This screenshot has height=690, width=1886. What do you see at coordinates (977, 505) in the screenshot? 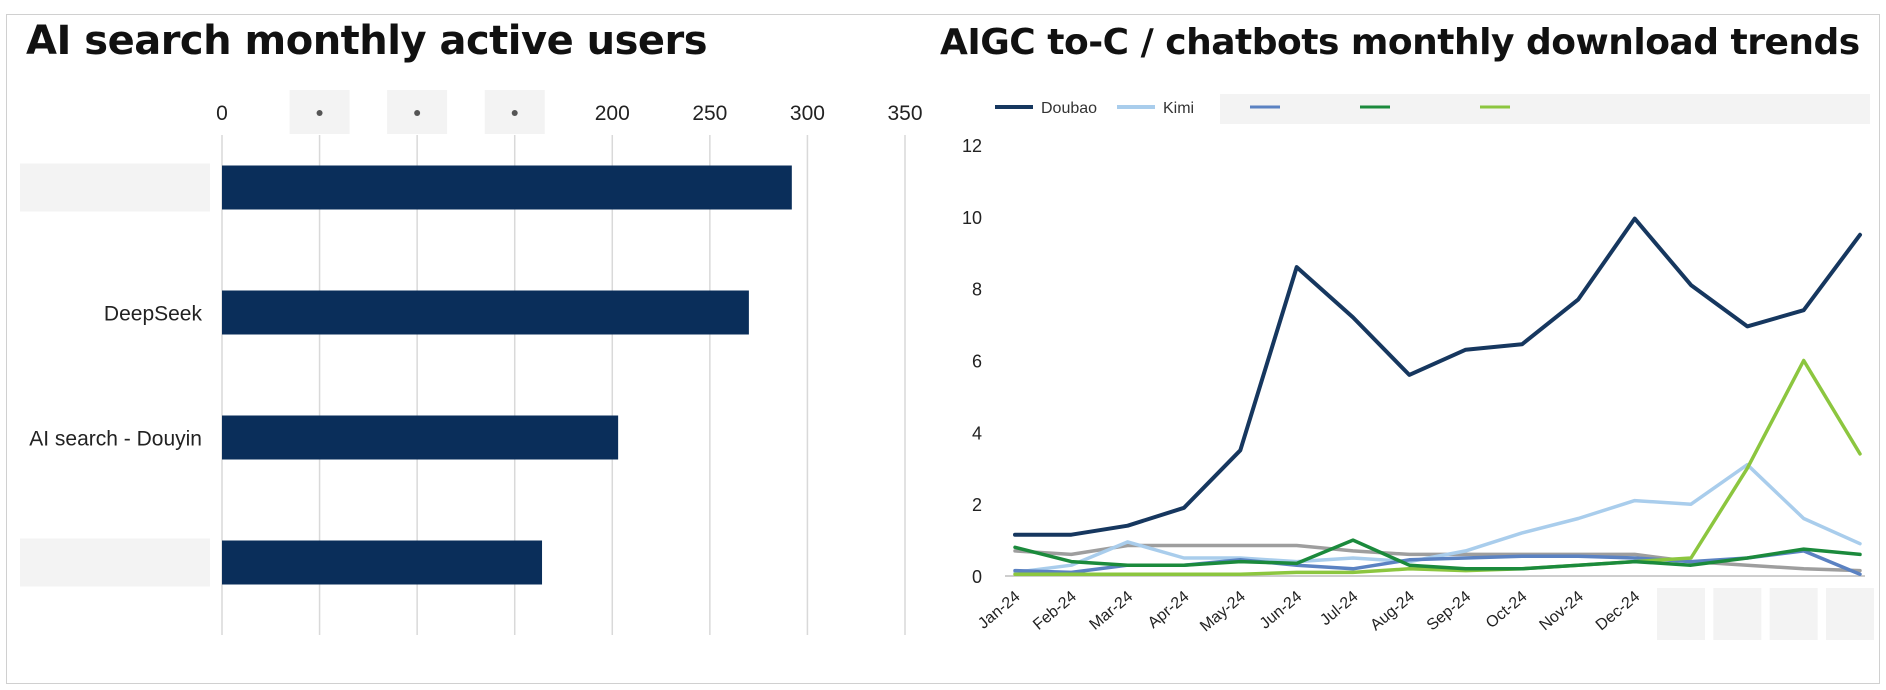
I see `y-tick-label: 2` at bounding box center [977, 505].